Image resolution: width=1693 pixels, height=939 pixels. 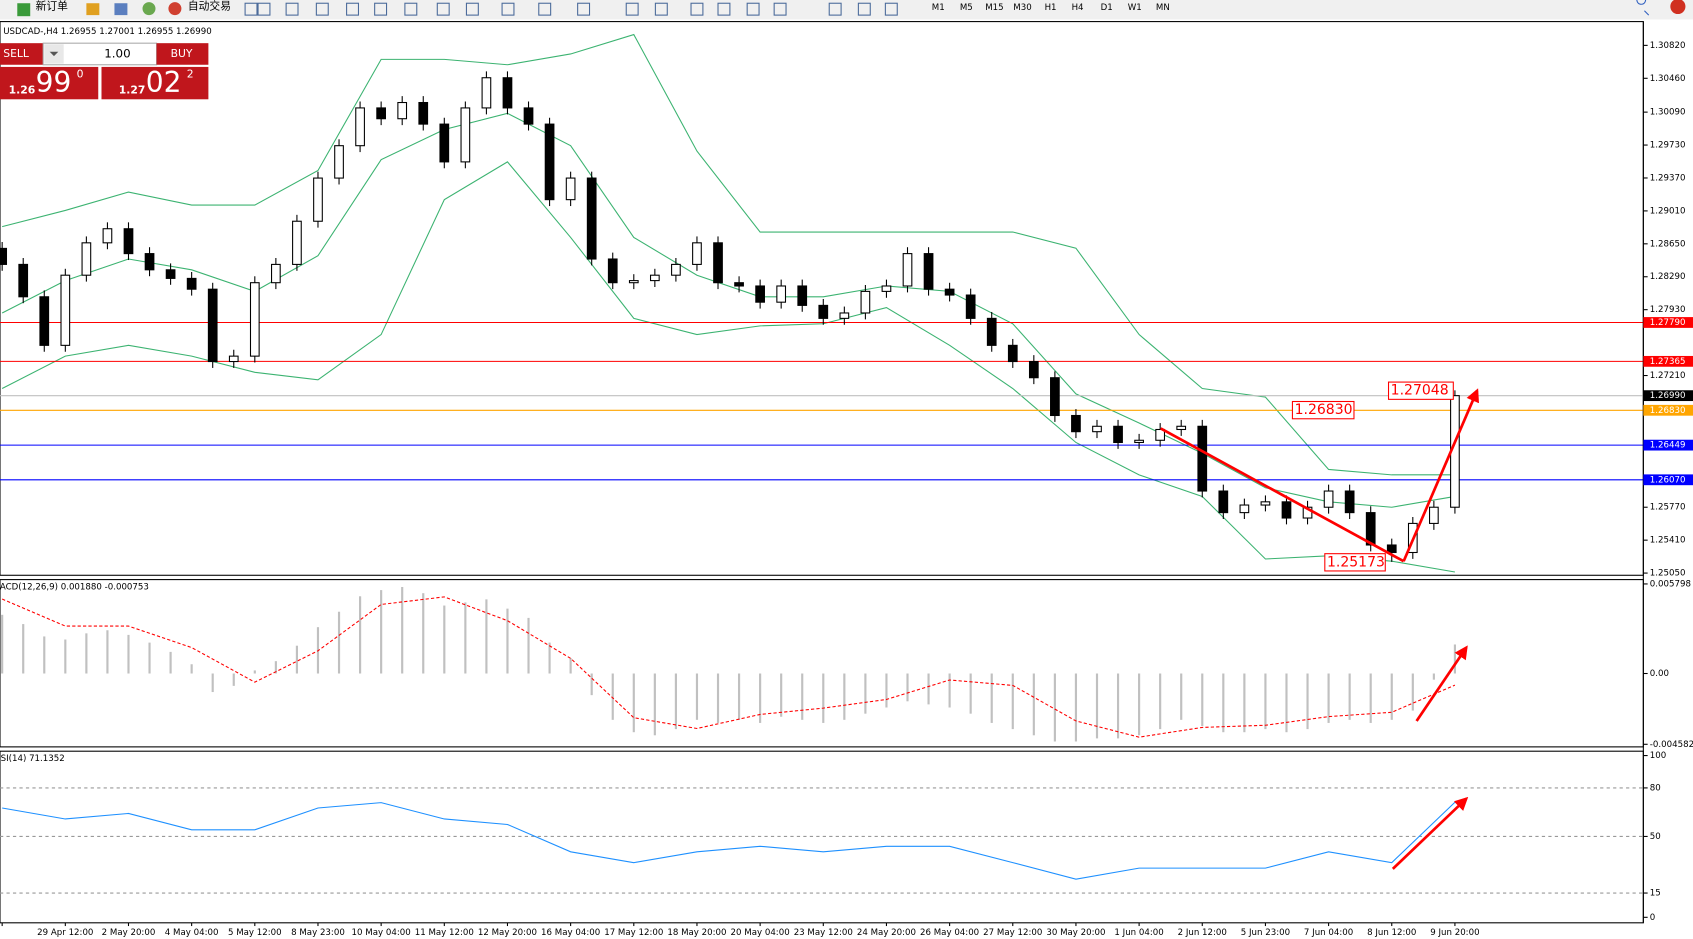 What do you see at coordinates (52, 6) in the screenshot?
I see `new-order-button: 新订单` at bounding box center [52, 6].